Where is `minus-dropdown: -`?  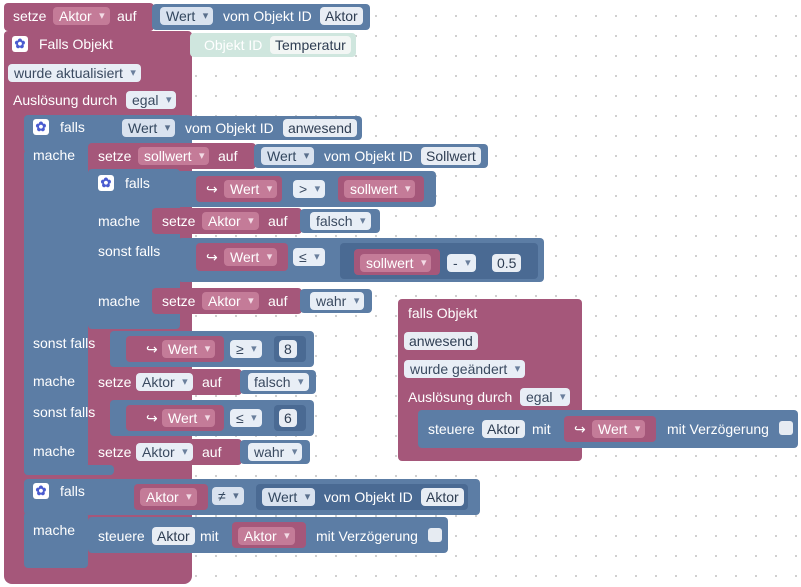
minus-dropdown: - is located at coordinates (461, 263).